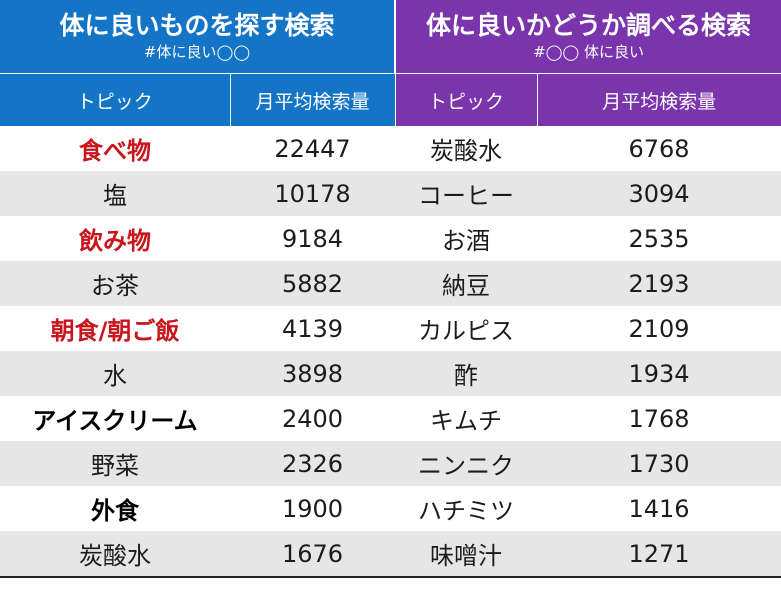 The image size is (781, 600). Describe the element at coordinates (659, 328) in the screenshot. I see `right-volume-cell: 2109` at that location.